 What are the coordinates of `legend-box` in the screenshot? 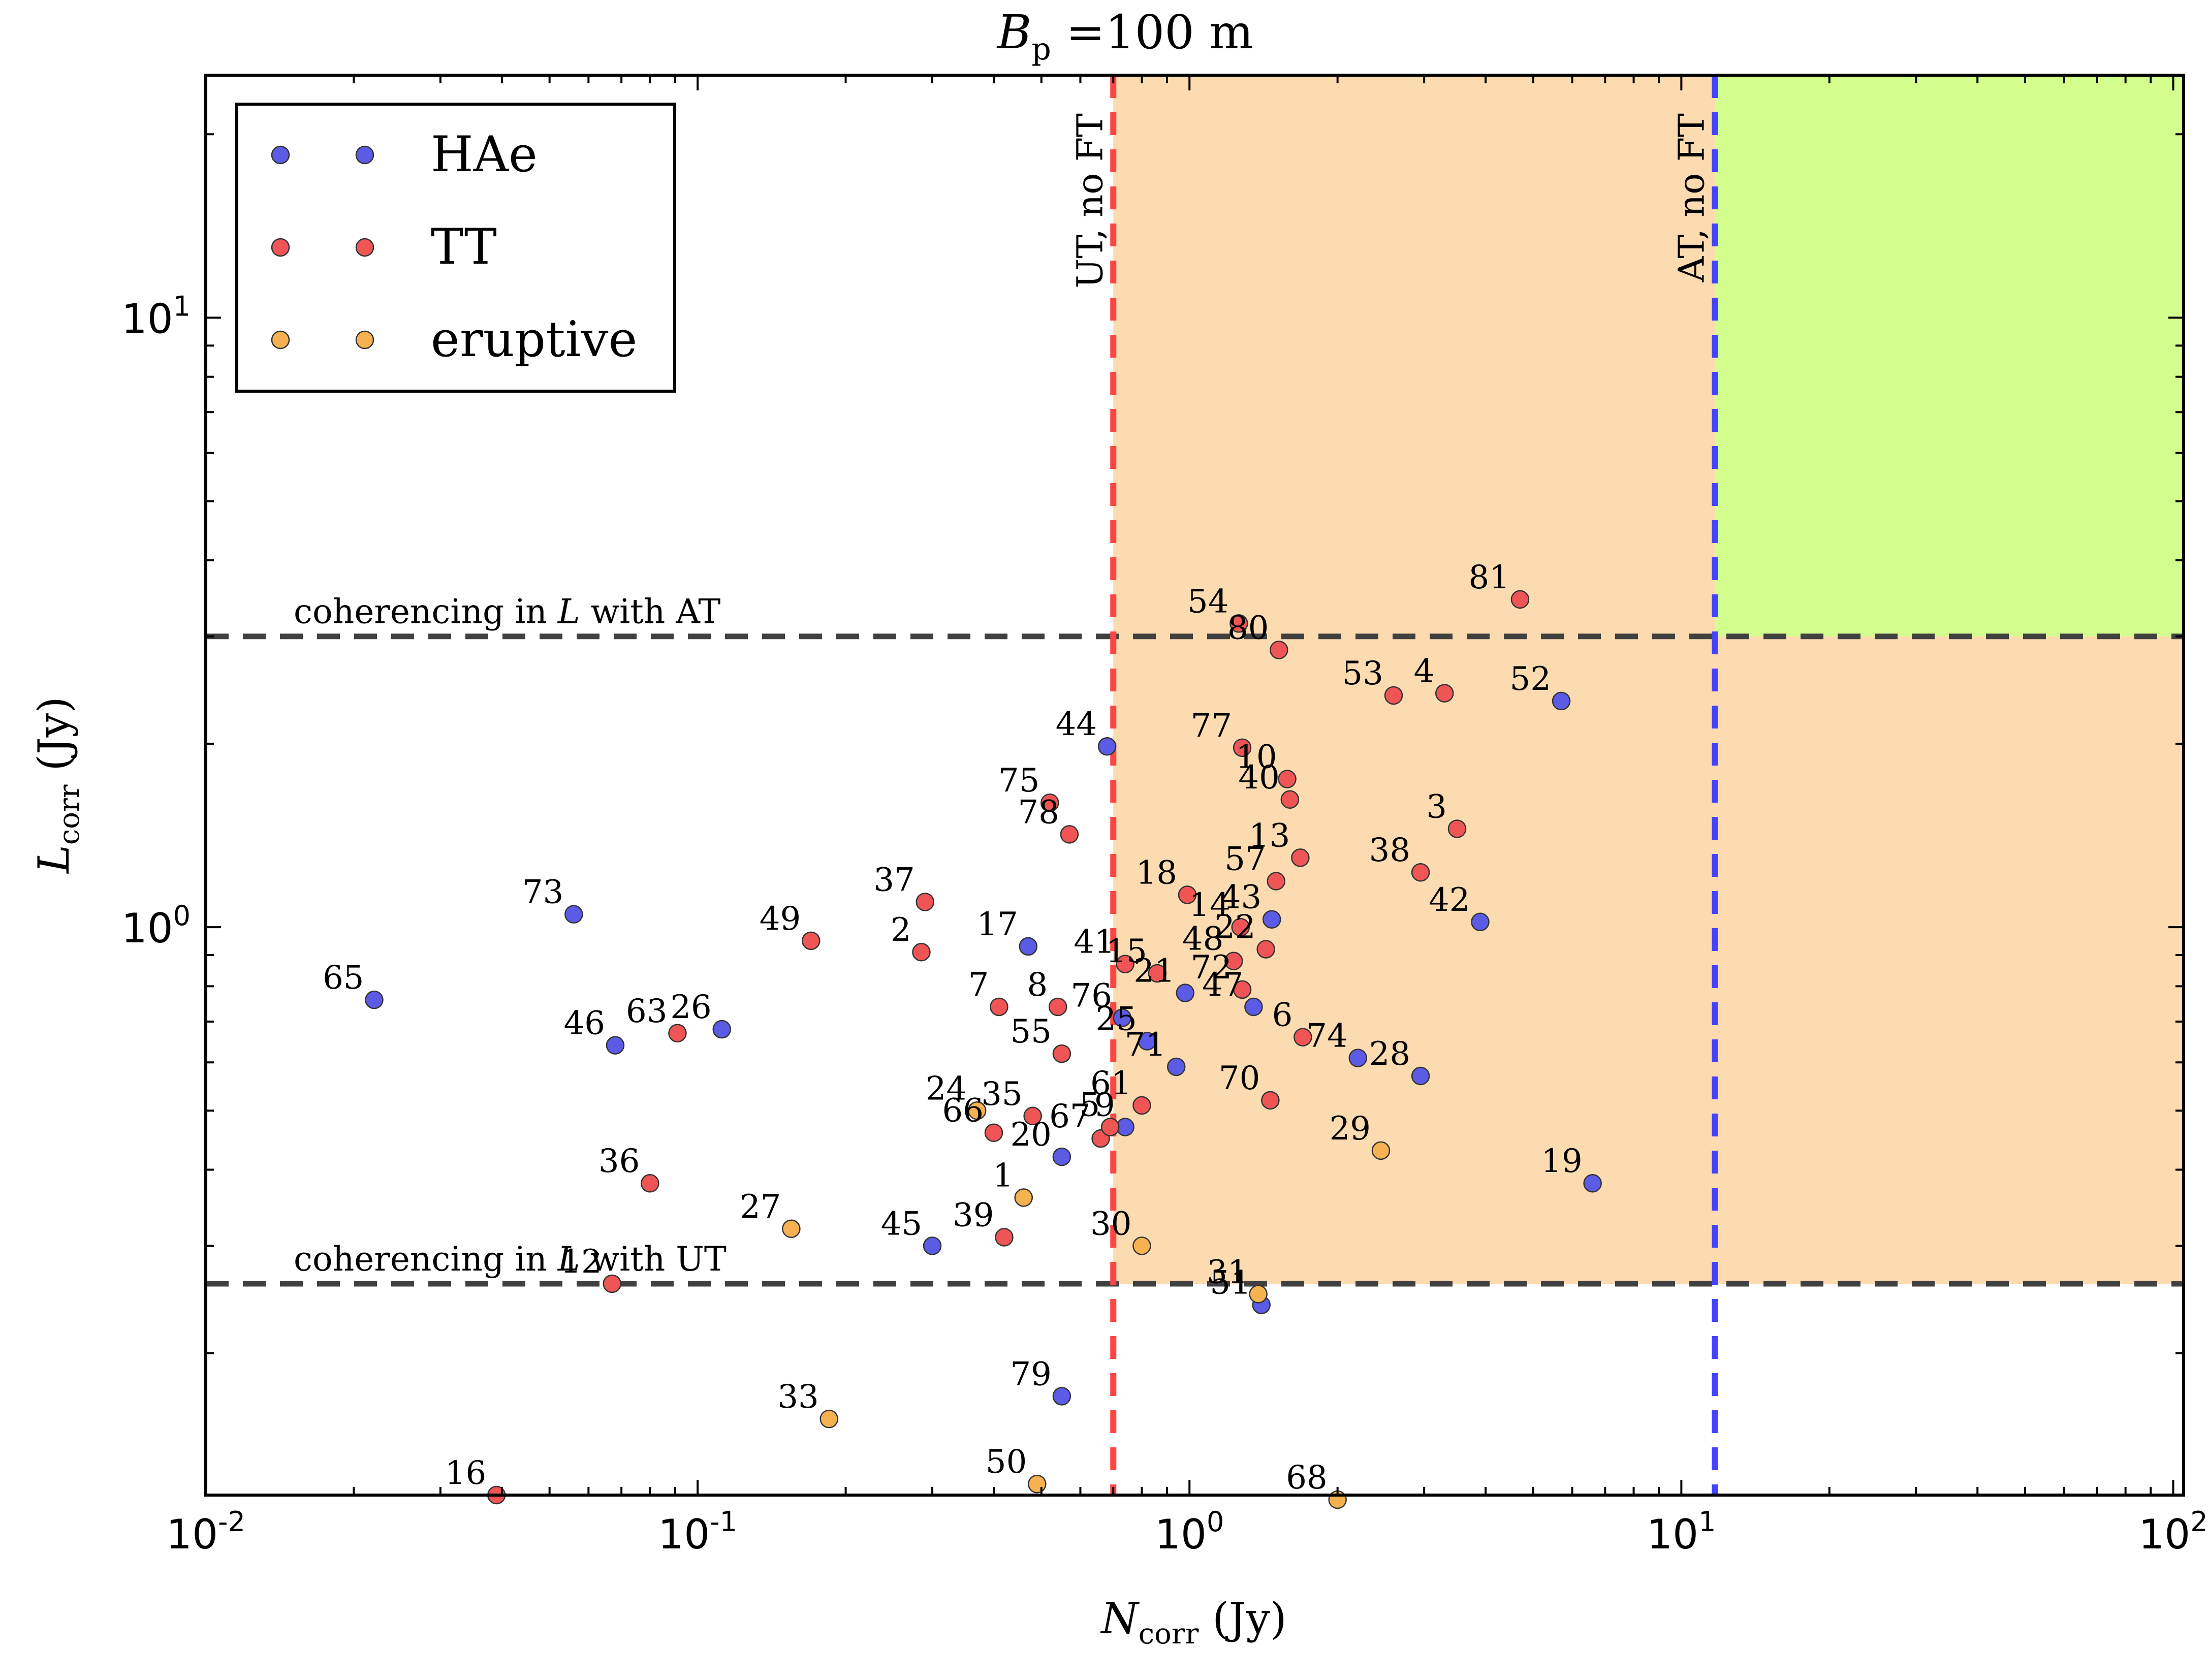 It's located at (456, 248).